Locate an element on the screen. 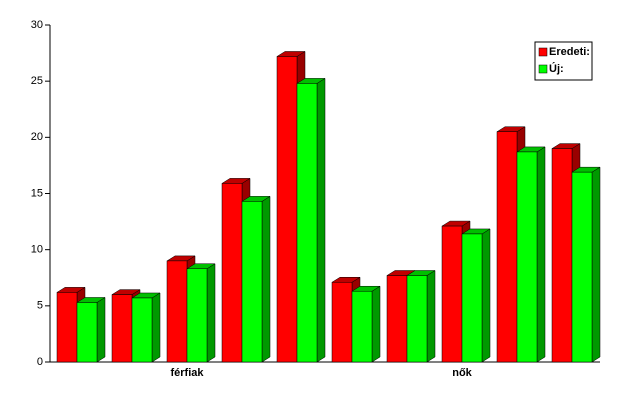 This screenshot has width=636, height=401. y-tick-label: 10 is located at coordinates (37, 250).